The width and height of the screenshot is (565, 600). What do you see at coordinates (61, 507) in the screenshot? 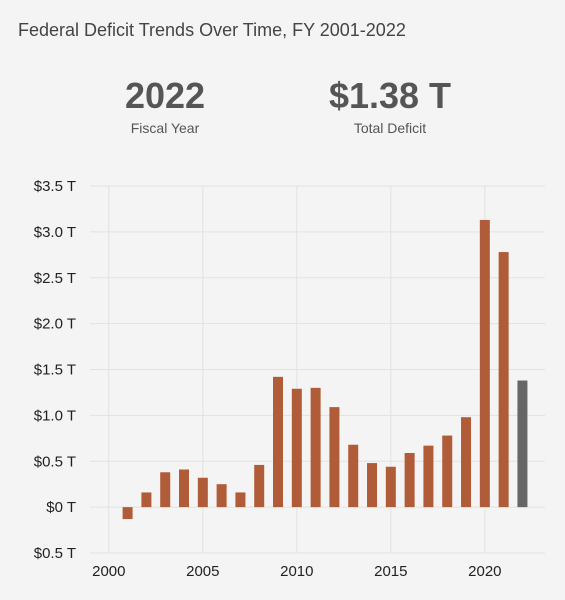
I see `y-tick-label: $0 T` at bounding box center [61, 507].